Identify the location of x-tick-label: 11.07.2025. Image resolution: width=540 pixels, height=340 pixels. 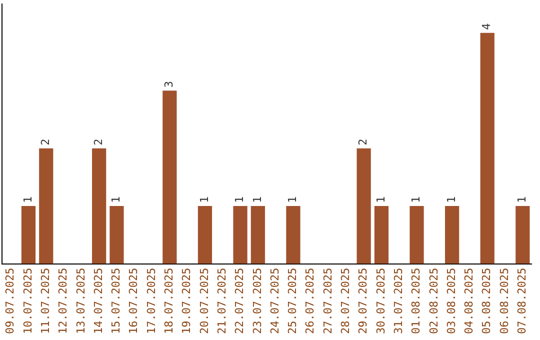
(45, 301).